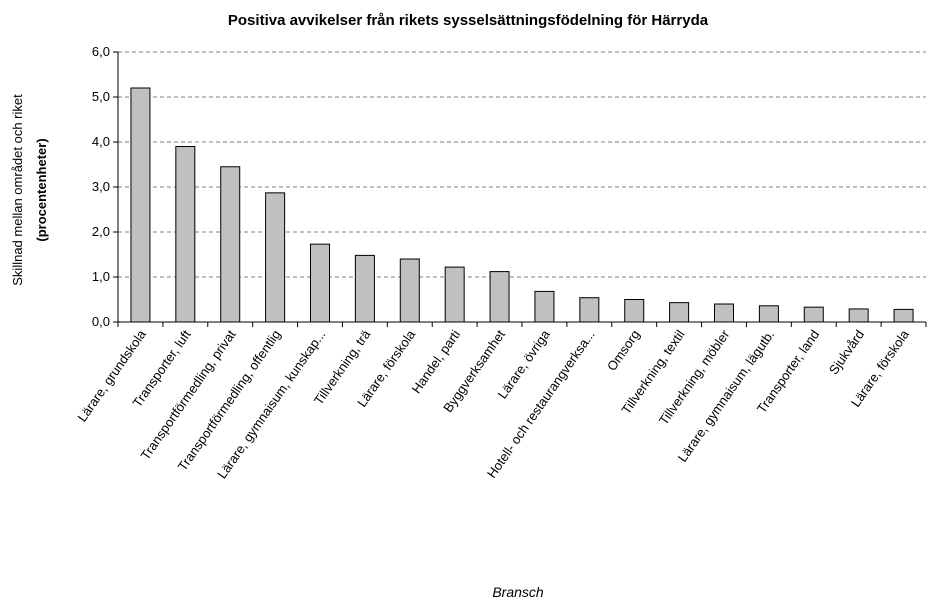  Describe the element at coordinates (101, 321) in the screenshot. I see `y-tick-label: 0,0` at that location.